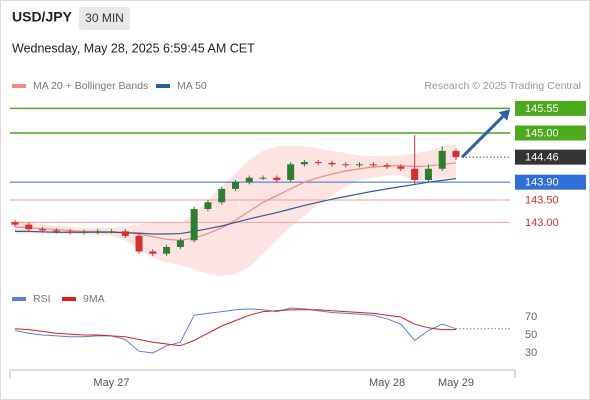 Image resolution: width=590 pixels, height=400 pixels. What do you see at coordinates (387, 383) in the screenshot?
I see `x-tick-label: May 28` at bounding box center [387, 383].